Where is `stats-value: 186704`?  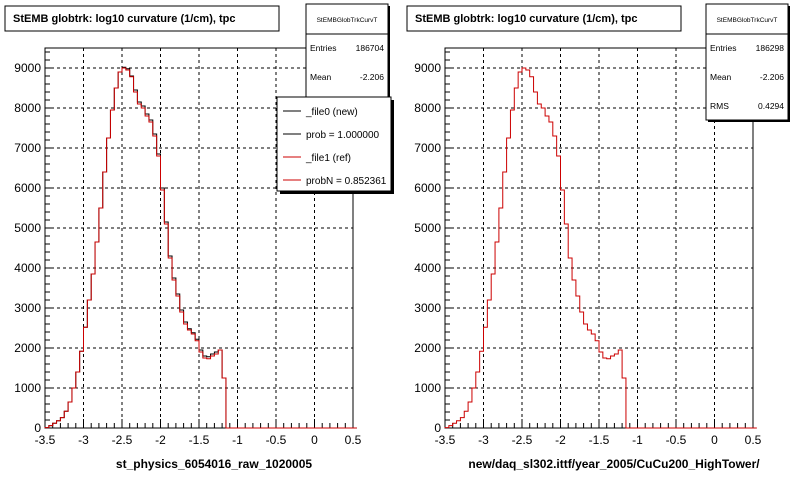
stats-value: 186704 is located at coordinates (370, 48).